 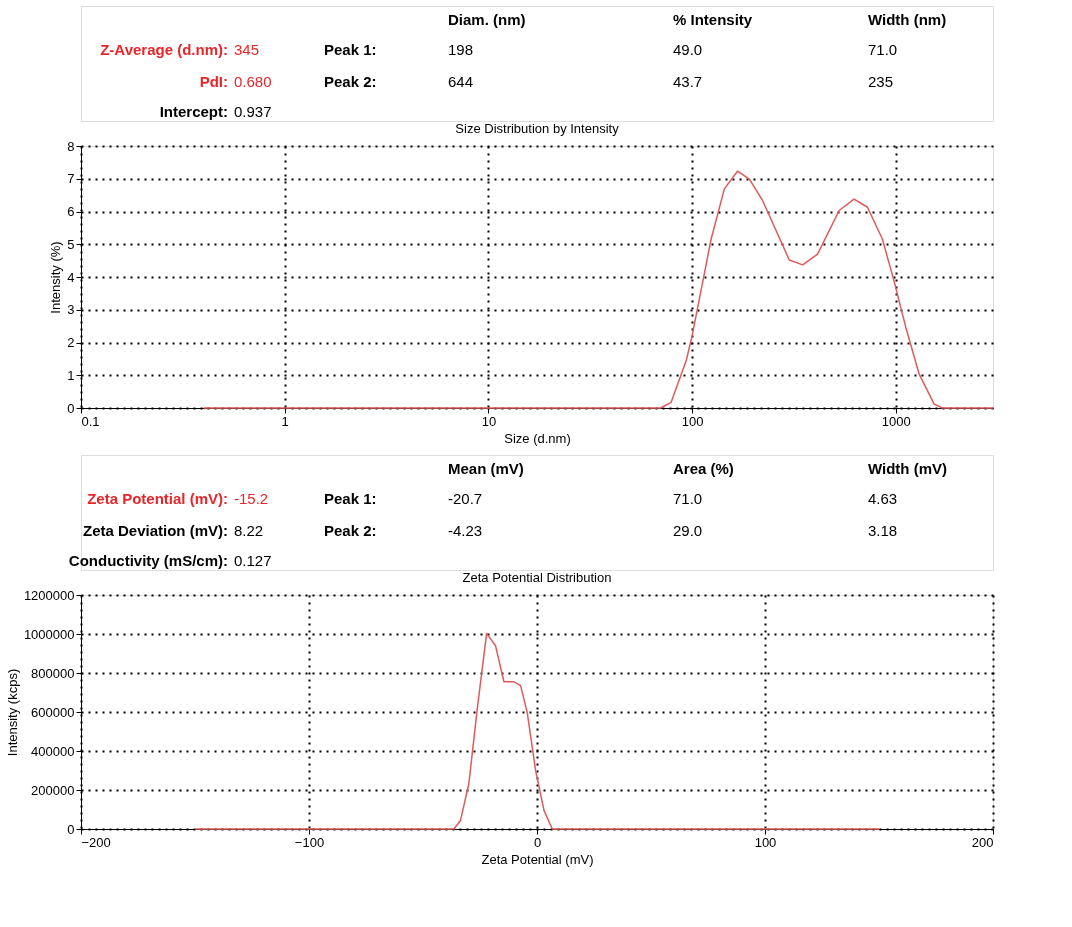 What do you see at coordinates (896, 421) in the screenshot?
I see `x-tick-label: 1000` at bounding box center [896, 421].